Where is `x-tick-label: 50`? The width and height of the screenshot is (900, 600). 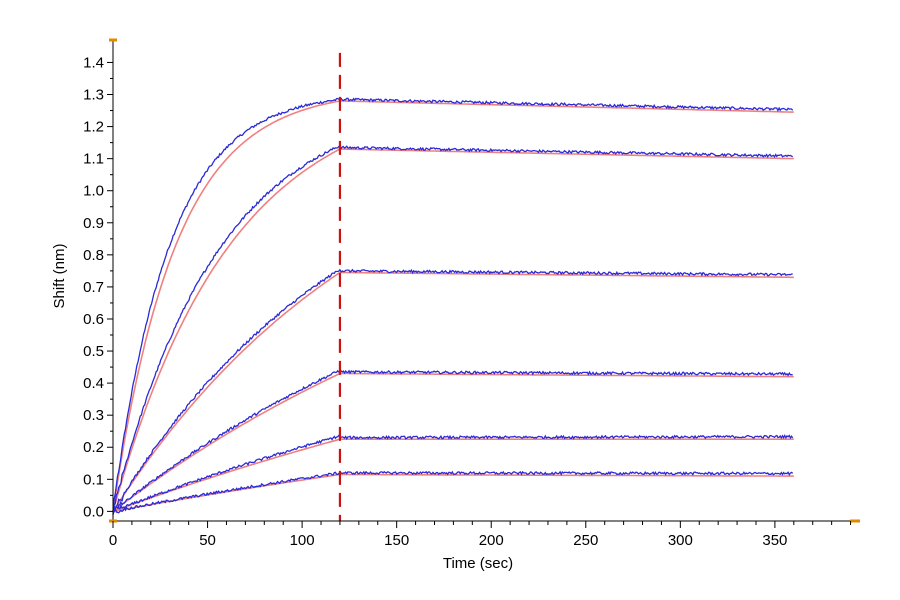
x-tick-label: 50 is located at coordinates (207, 540).